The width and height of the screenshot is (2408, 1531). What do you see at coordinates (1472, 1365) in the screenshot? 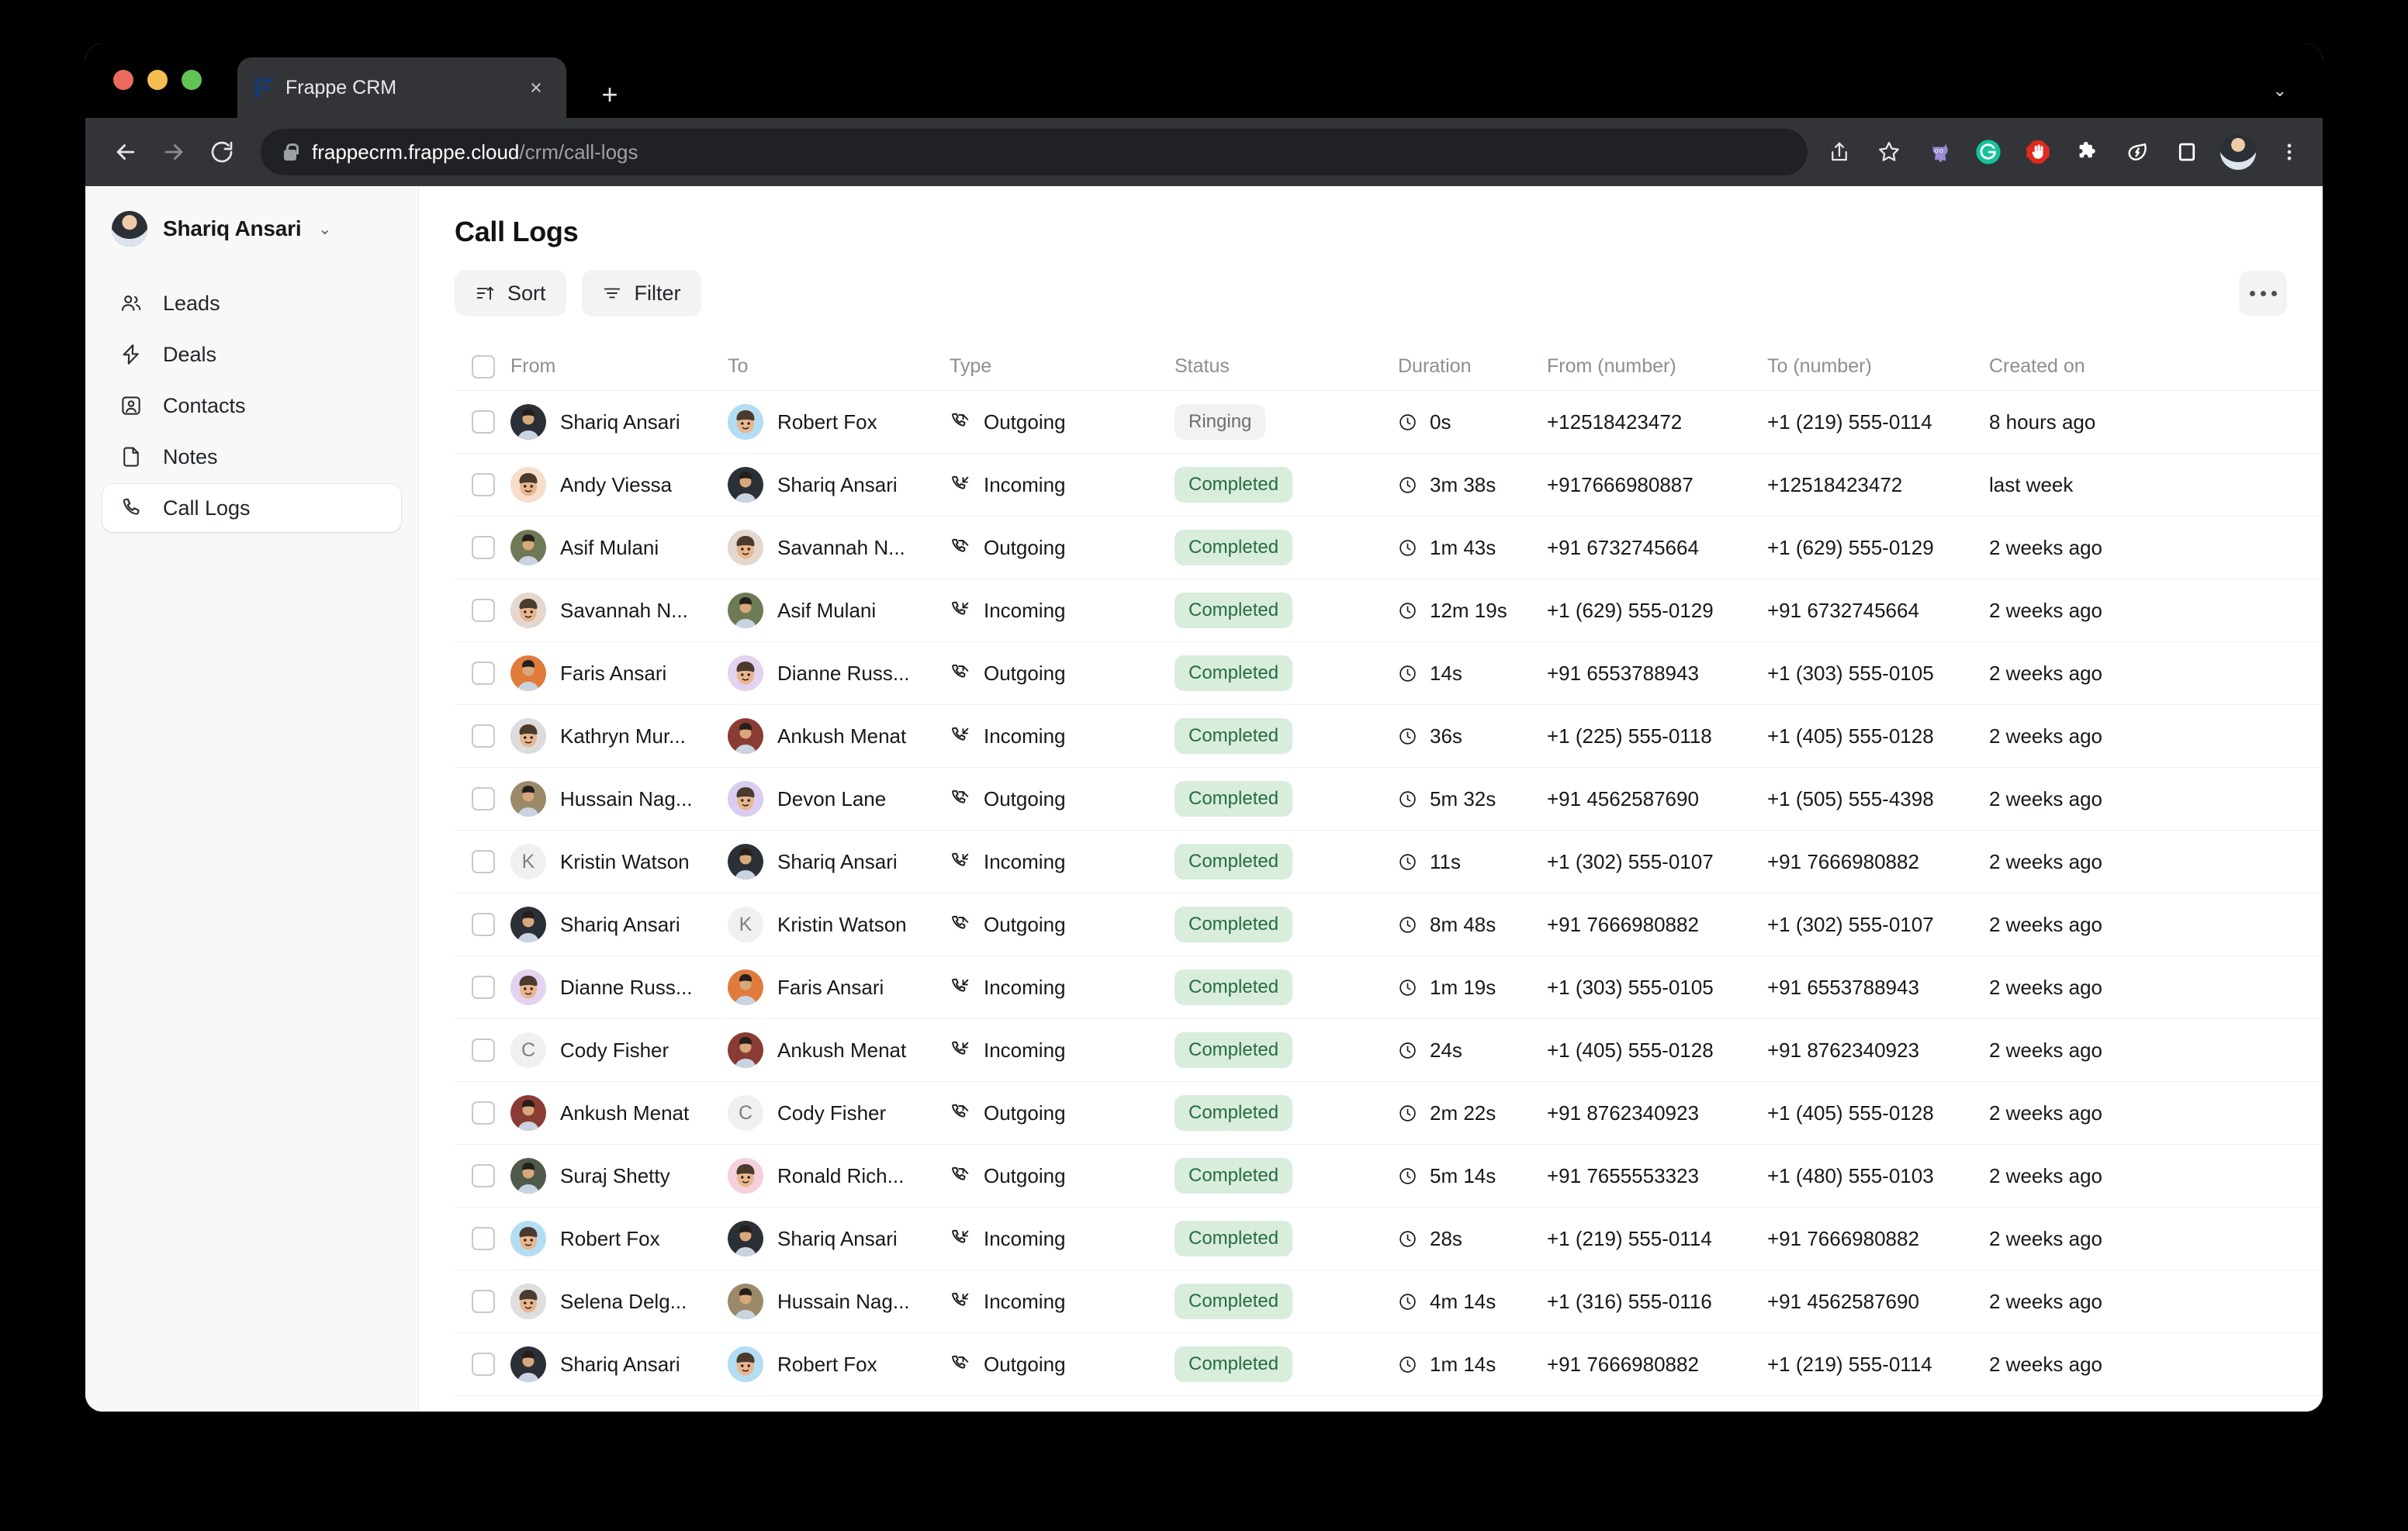
I see `cell-duration: 1m 14s` at bounding box center [1472, 1365].